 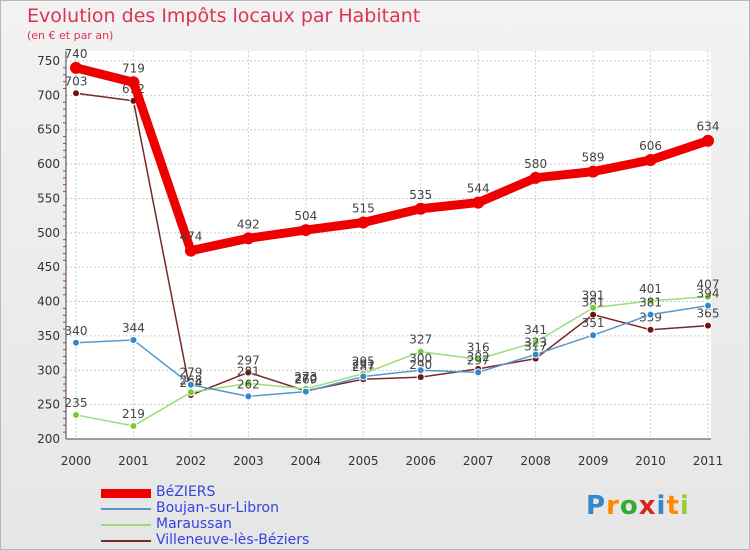 I want to click on data-label: 504, so click(x=305, y=216).